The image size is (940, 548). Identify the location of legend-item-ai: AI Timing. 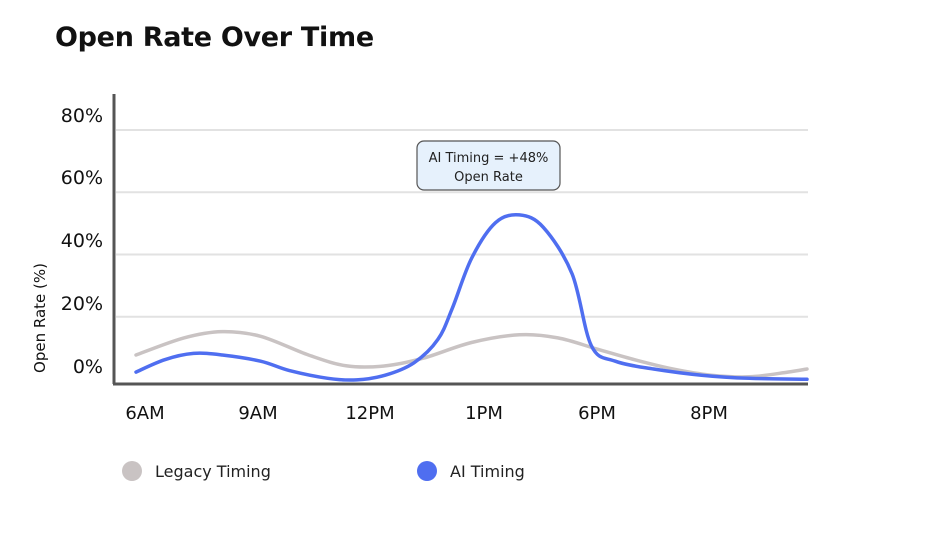
(471, 471).